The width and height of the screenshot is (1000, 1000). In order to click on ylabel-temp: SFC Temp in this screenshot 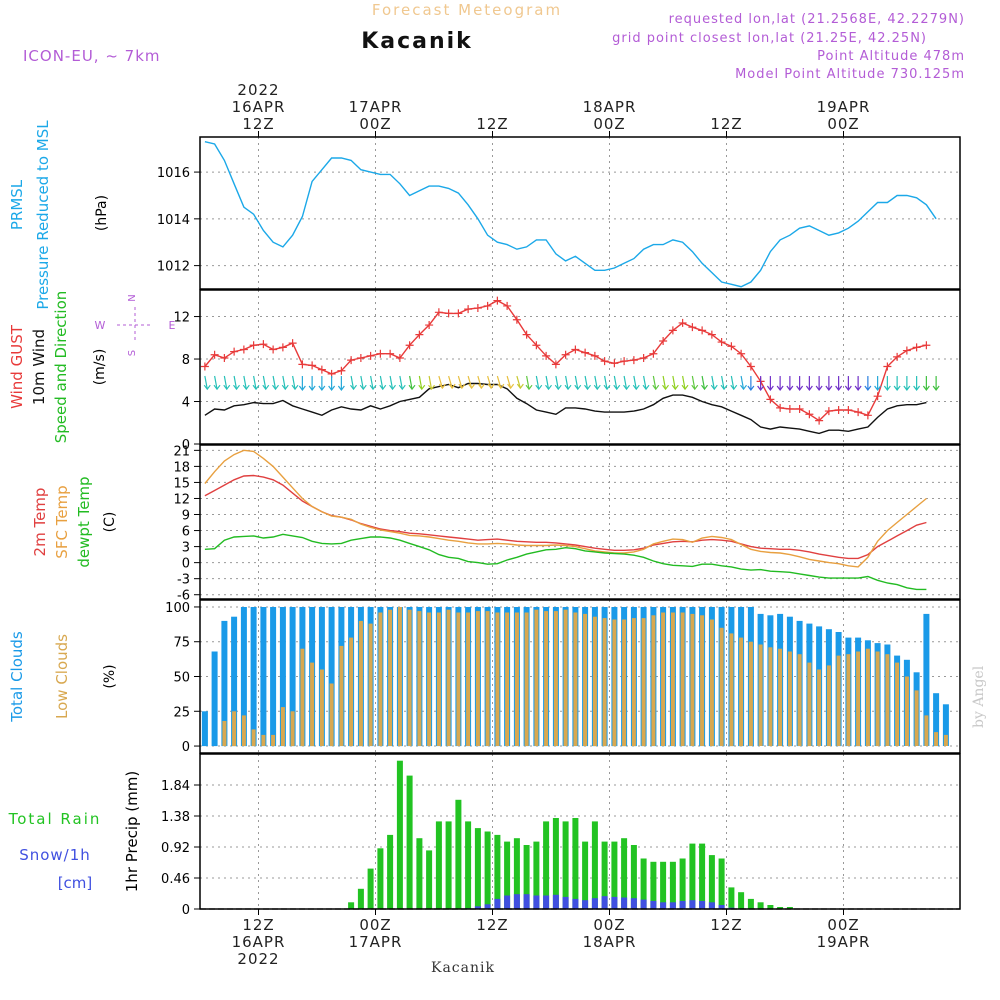, I will do `click(62, 521)`.